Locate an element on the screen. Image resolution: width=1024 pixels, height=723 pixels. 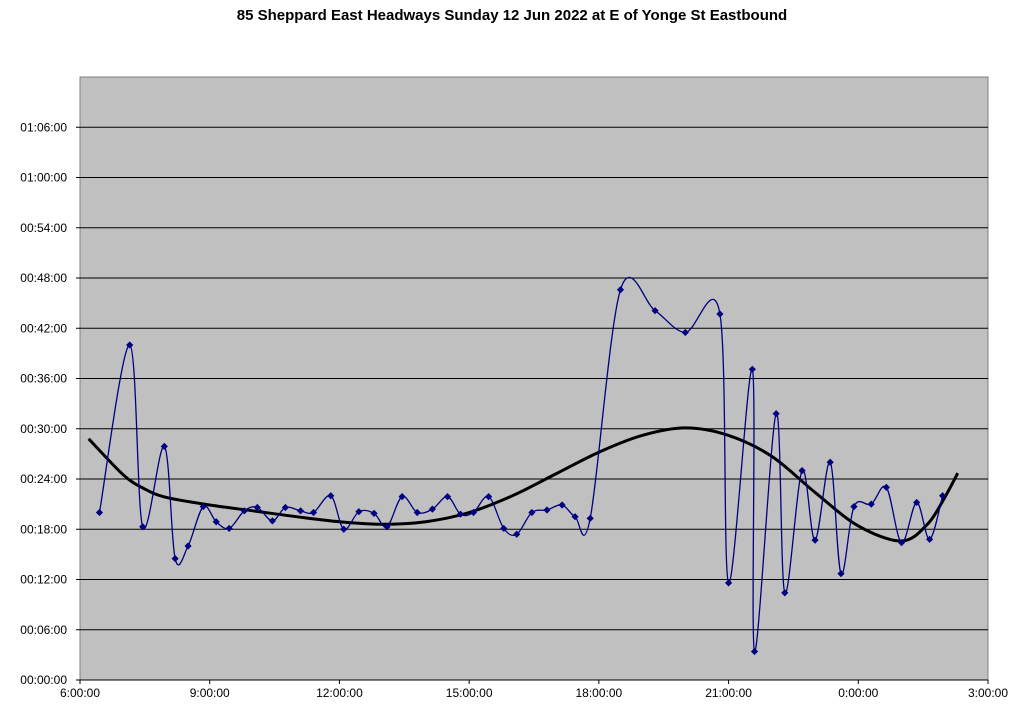
y-tick-label: 00:18:00 is located at coordinates (43, 529).